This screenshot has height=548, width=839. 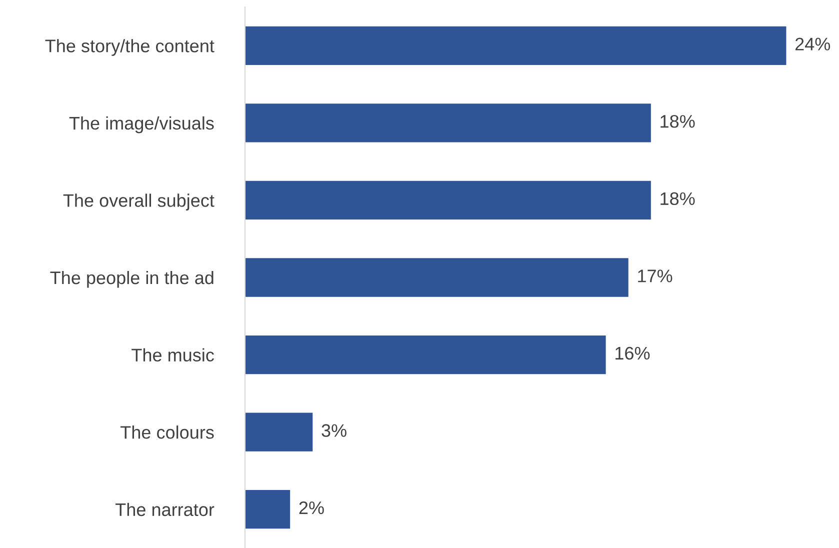 What do you see at coordinates (167, 432) in the screenshot?
I see `y-tick-label: The colours` at bounding box center [167, 432].